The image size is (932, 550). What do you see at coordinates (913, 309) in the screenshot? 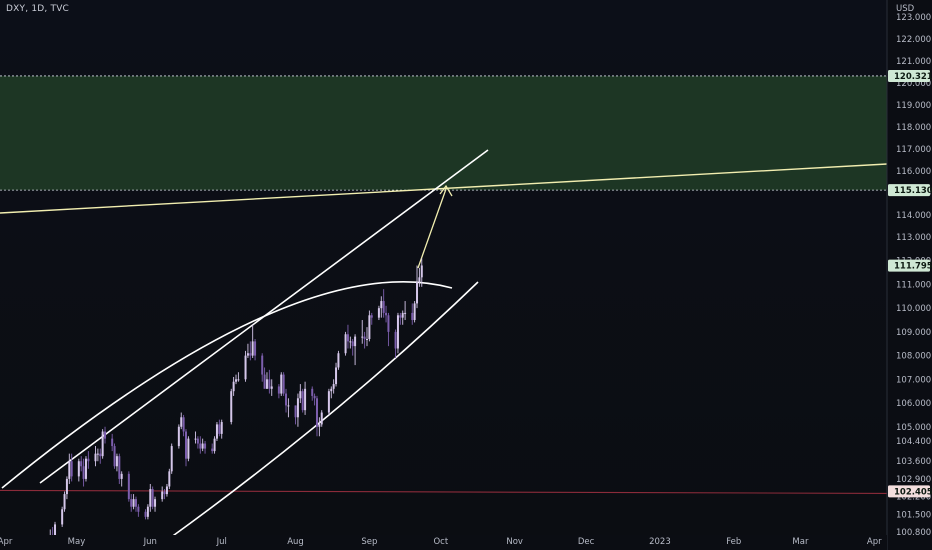
I see `y-tick-label: 110.000` at bounding box center [913, 309].